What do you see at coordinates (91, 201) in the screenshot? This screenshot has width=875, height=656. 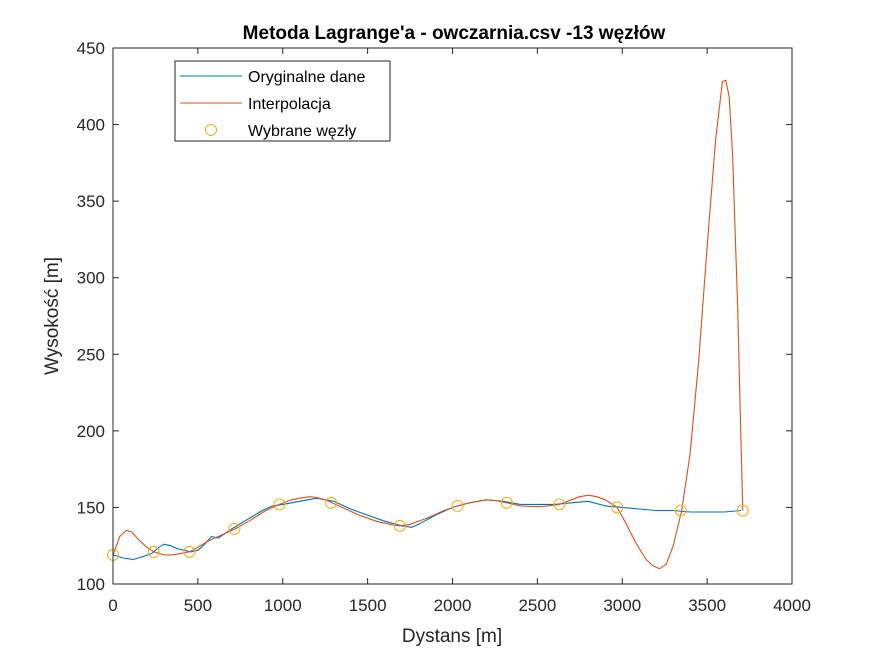 I see `y-tick-label: 350` at bounding box center [91, 201].